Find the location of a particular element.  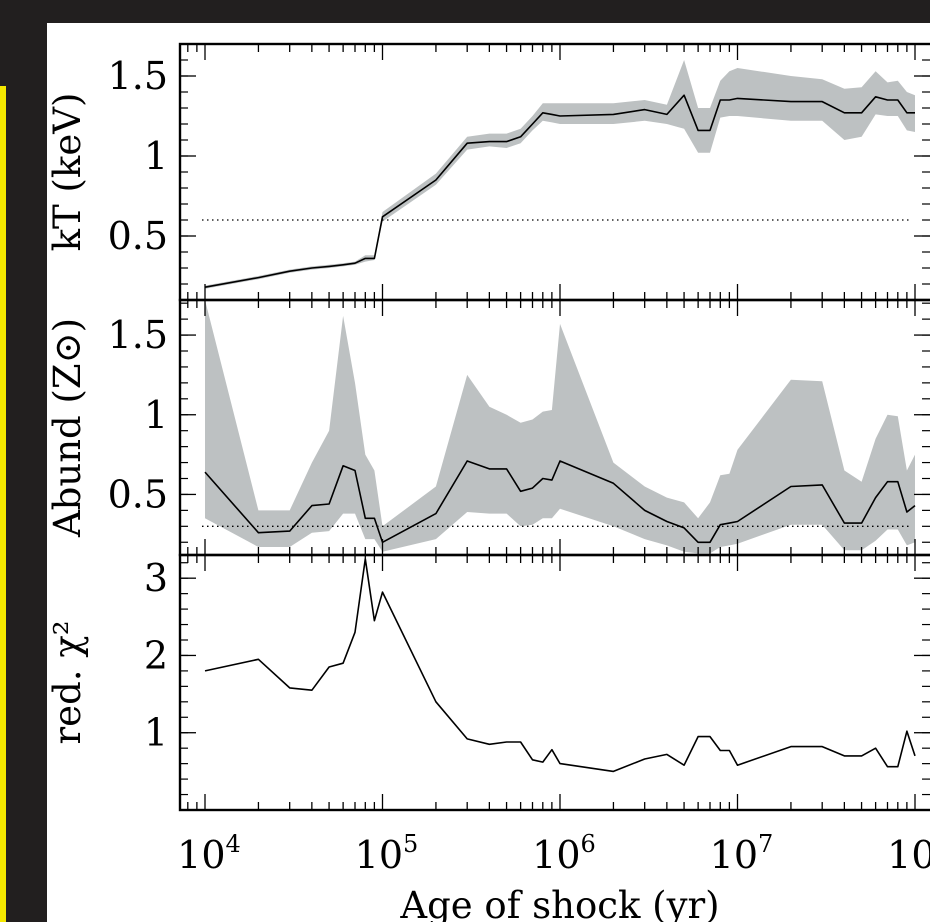

y-tick-label-top: 1 is located at coordinates (156, 156).